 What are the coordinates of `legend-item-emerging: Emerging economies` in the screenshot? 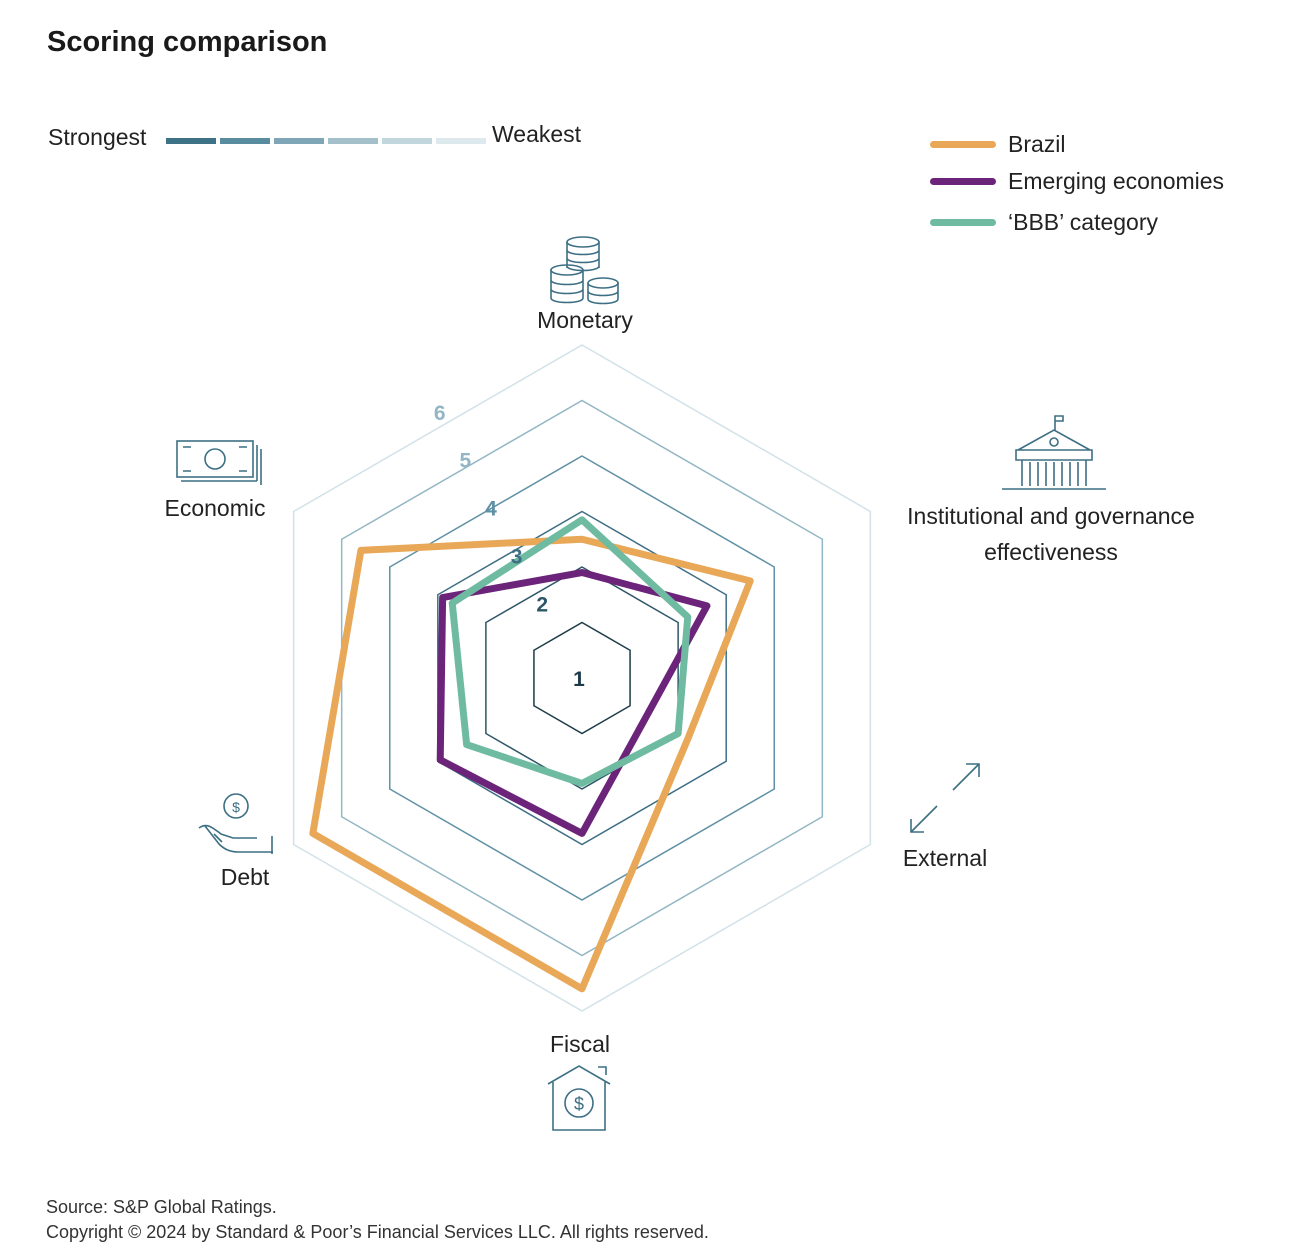 It's located at (1077, 181).